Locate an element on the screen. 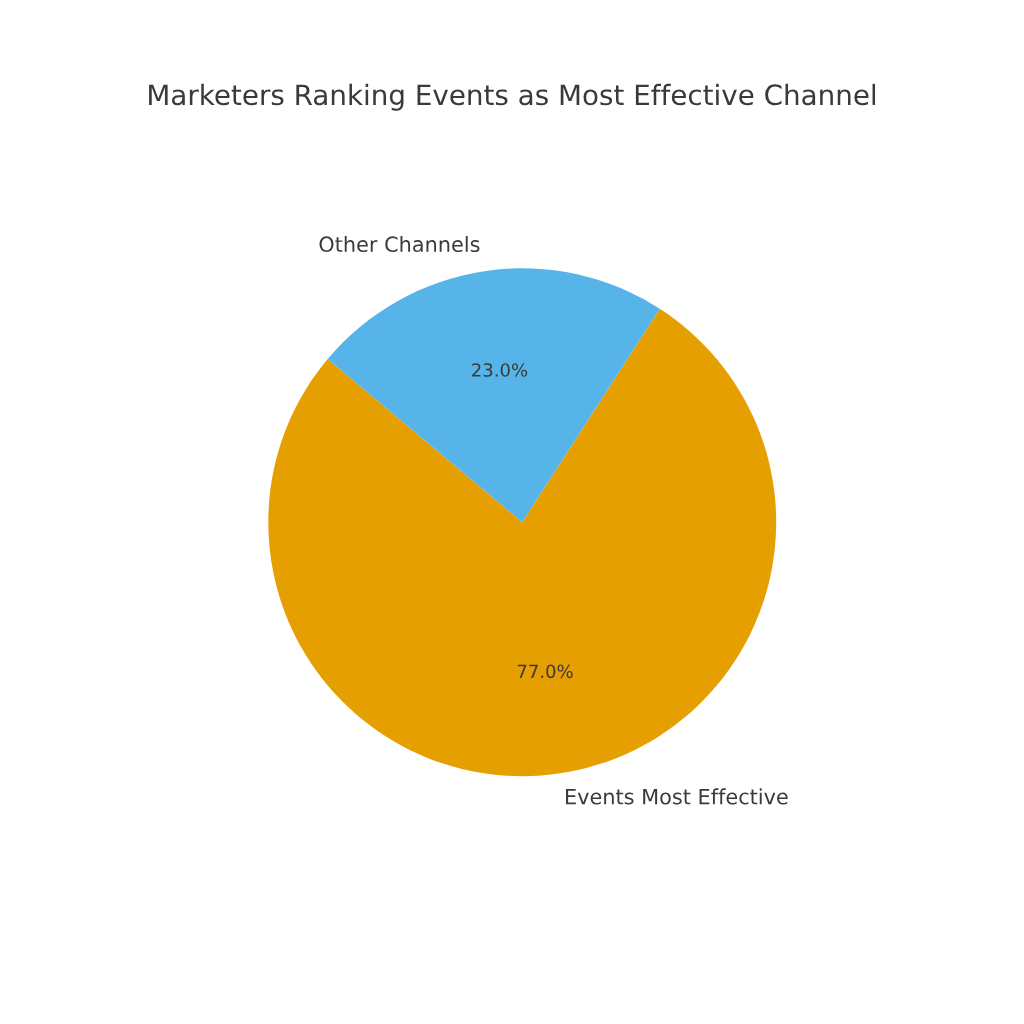 The width and height of the screenshot is (1024, 1024). pie-slice is located at coordinates (493, 395).